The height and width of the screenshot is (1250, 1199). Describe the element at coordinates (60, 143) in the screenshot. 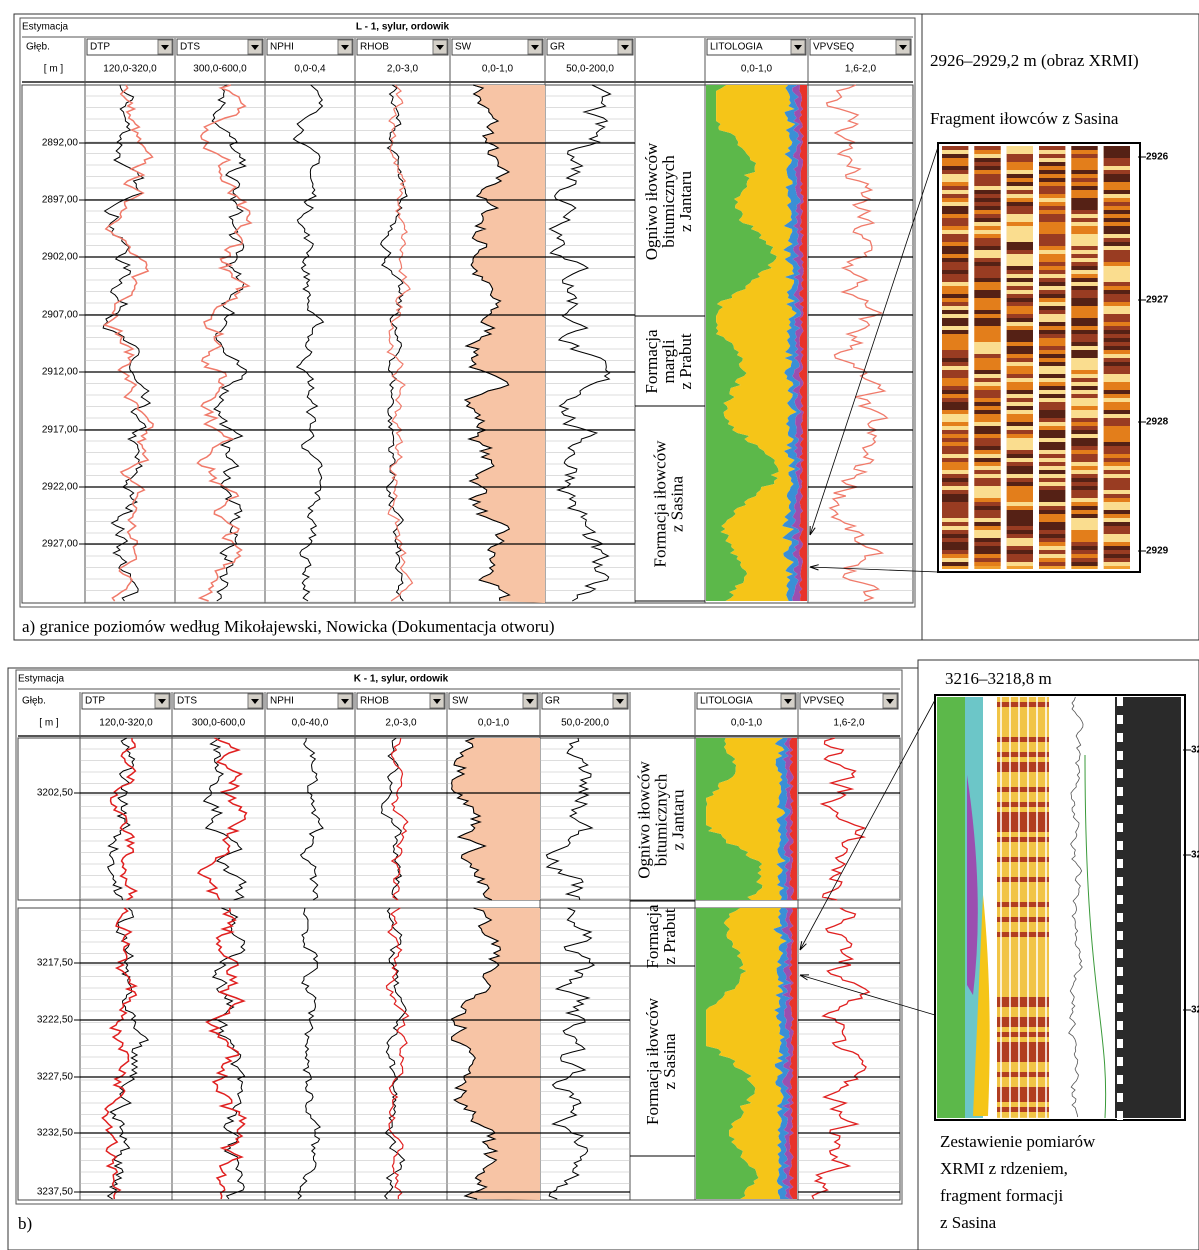

I see `depth-label: 2892,00` at that location.